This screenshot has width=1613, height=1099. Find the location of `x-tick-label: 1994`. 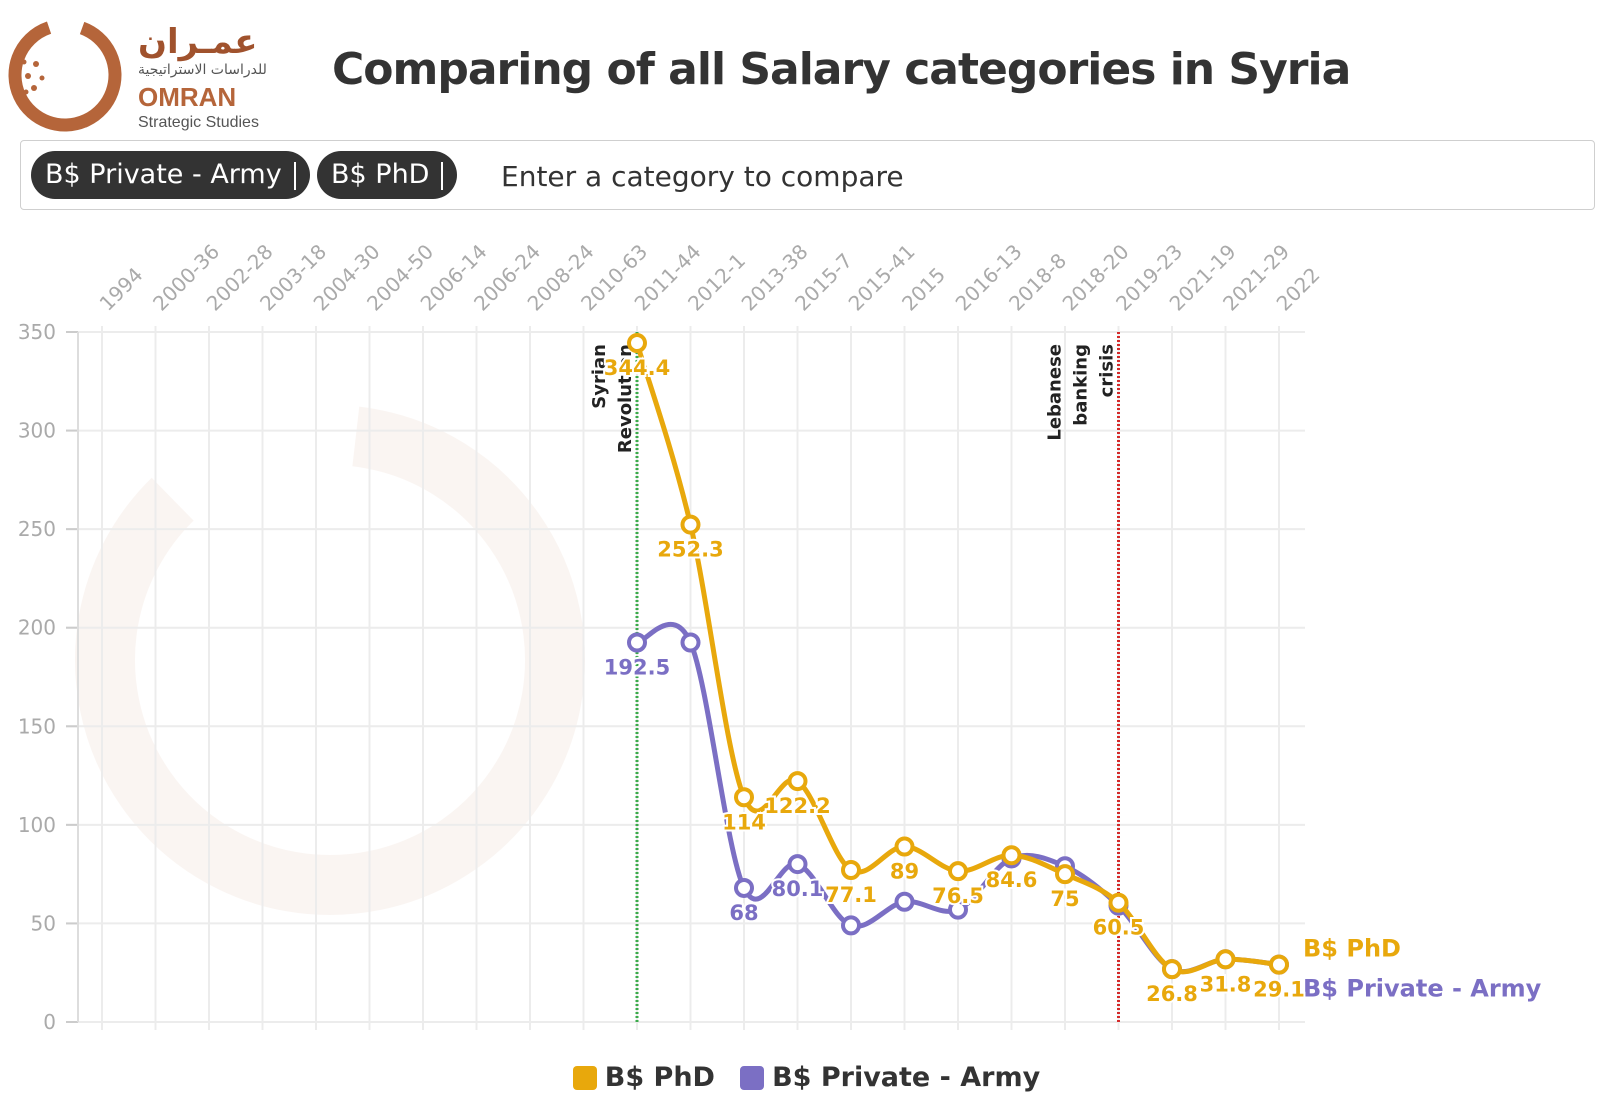

x-tick-label: 1994 is located at coordinates (121, 289).